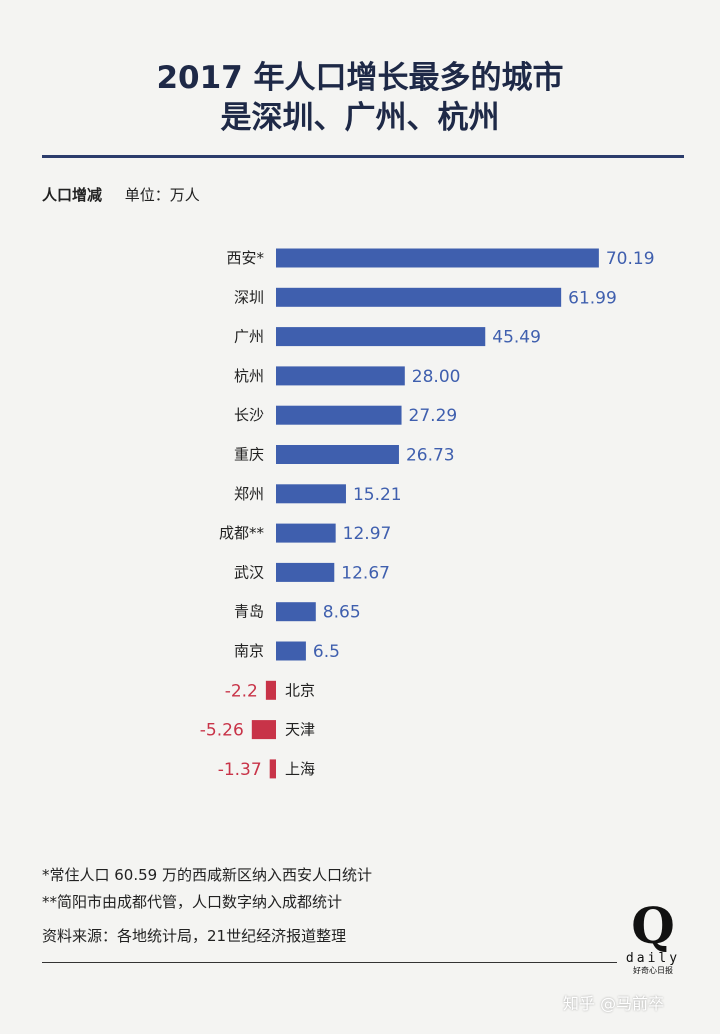 This screenshot has width=720, height=1034. What do you see at coordinates (192, 902) in the screenshot?
I see `footnote-chengdu: **简阳市由成都代管，人口数字纳入成都统计` at bounding box center [192, 902].